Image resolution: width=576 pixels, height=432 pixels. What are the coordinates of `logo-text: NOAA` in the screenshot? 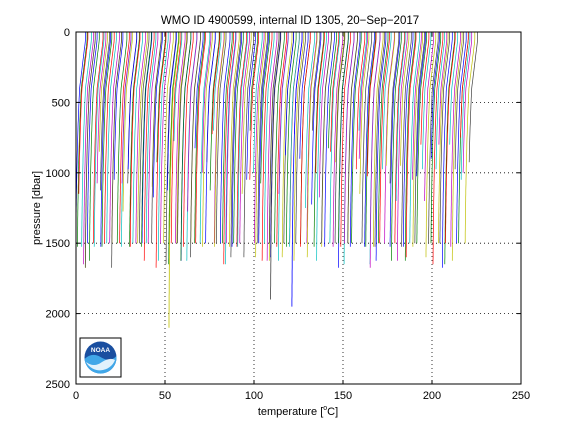 It's located at (100, 350).